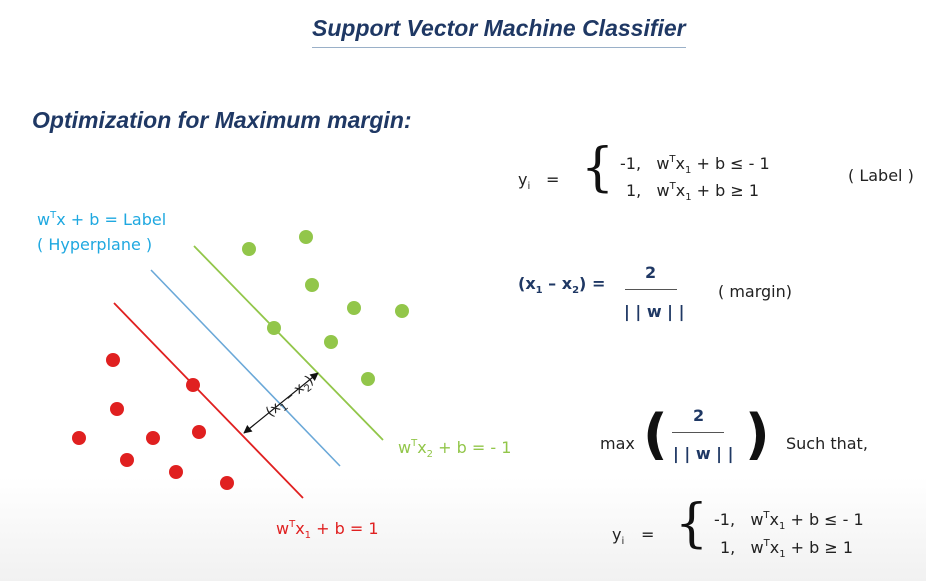  Describe the element at coordinates (827, 443) in the screenshot. I see `such-that-label: Such that,` at that location.